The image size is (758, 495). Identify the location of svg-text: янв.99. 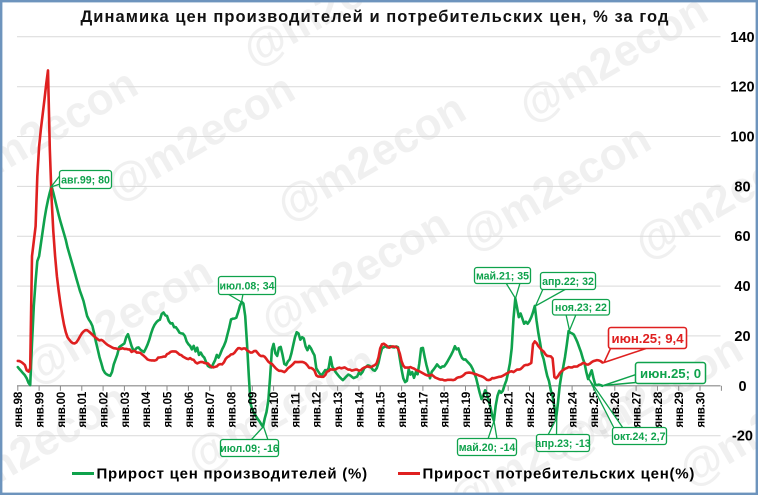
(41, 410).